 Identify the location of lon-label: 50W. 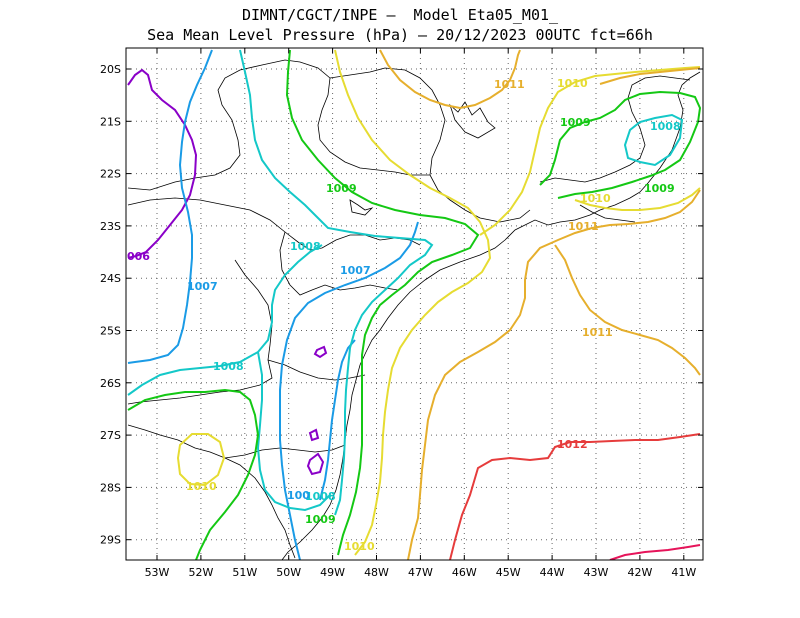
(288, 572).